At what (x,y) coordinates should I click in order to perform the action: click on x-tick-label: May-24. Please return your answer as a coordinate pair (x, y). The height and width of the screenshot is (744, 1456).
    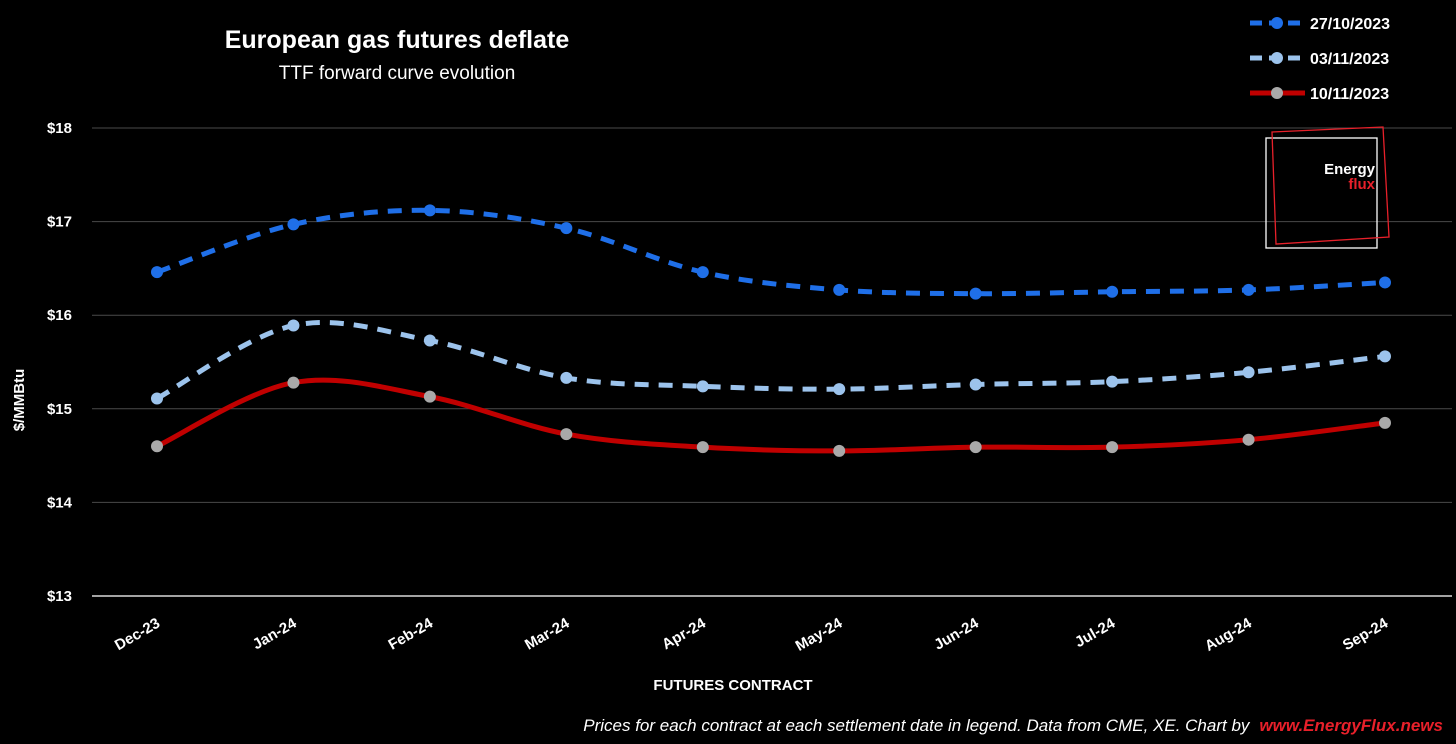
    Looking at the image, I should click on (819, 634).